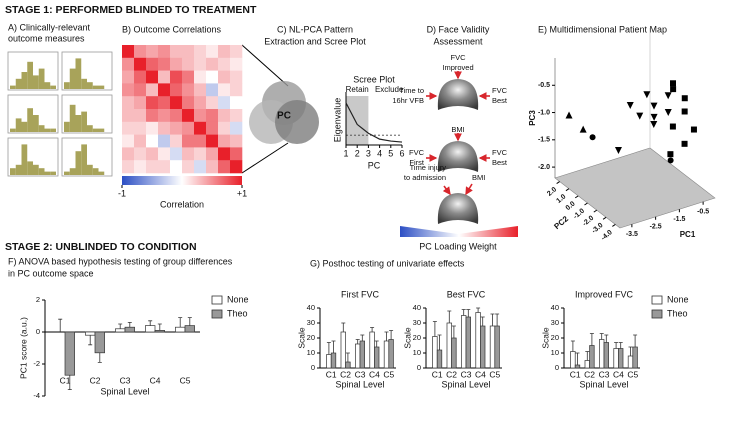 This screenshot has height=422, width=731. What do you see at coordinates (265, 65) in the screenshot?
I see `connector` at bounding box center [265, 65].